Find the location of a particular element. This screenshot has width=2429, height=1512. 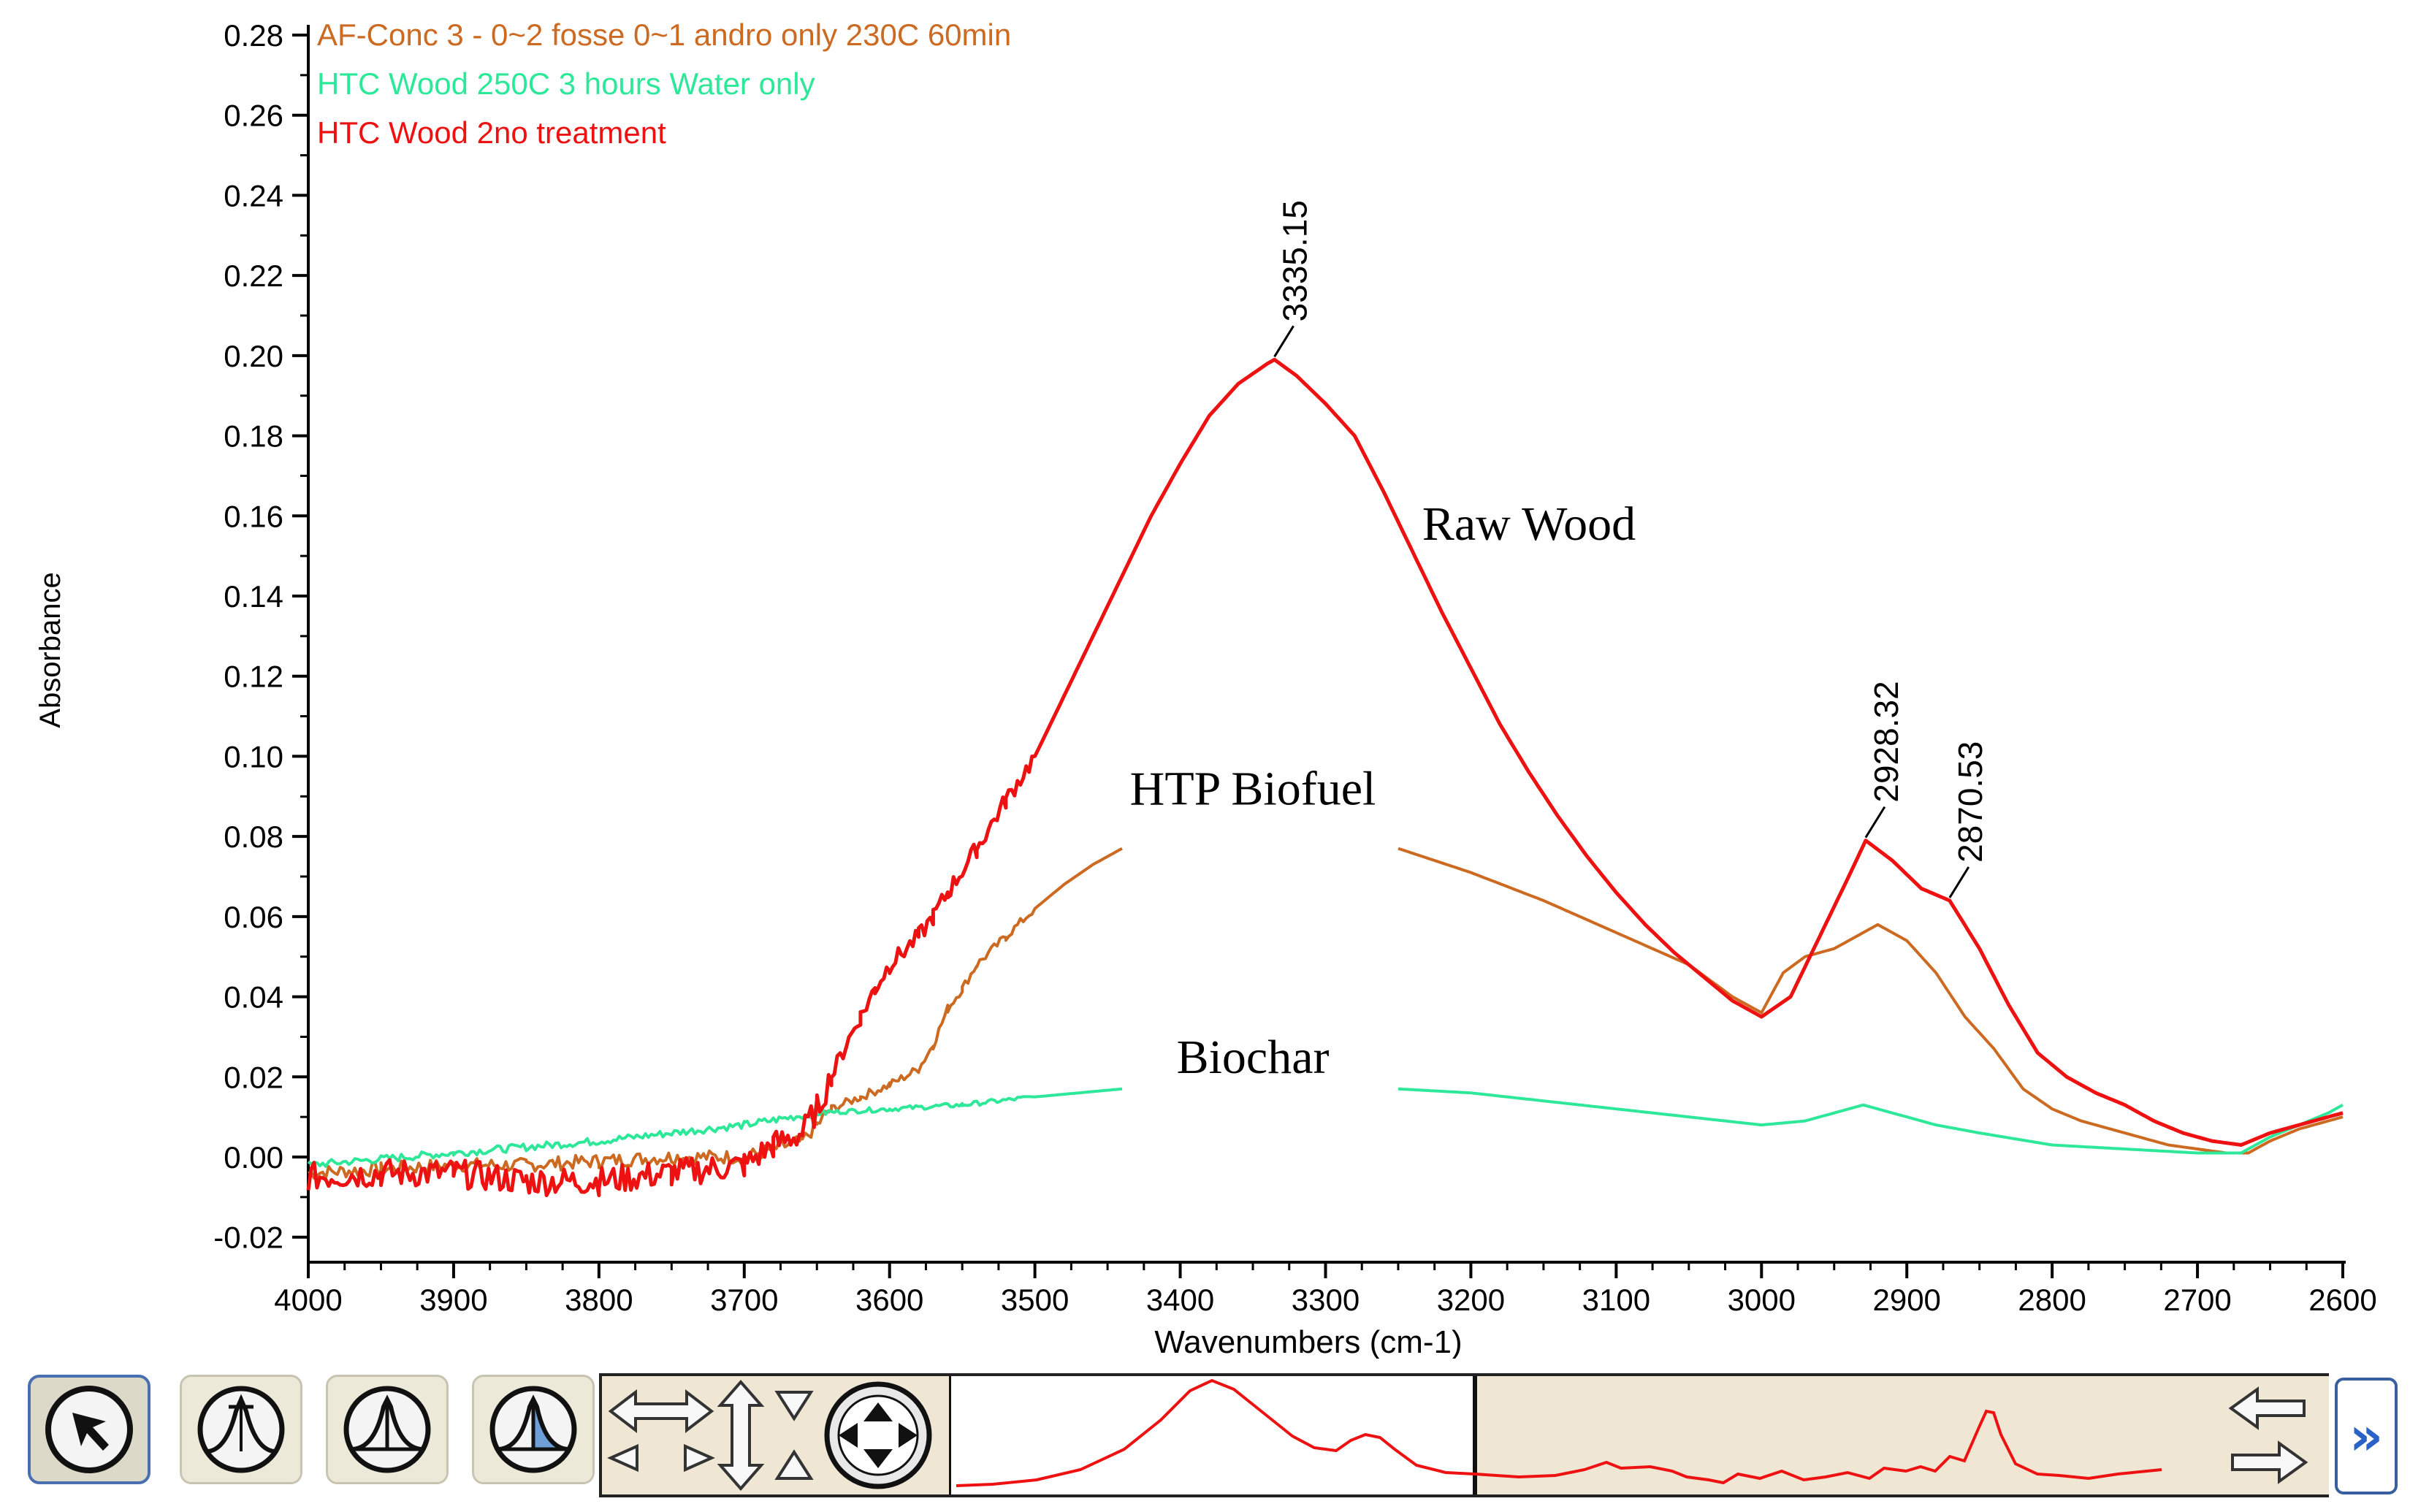

x-tick-label: 3800 is located at coordinates (599, 1300).